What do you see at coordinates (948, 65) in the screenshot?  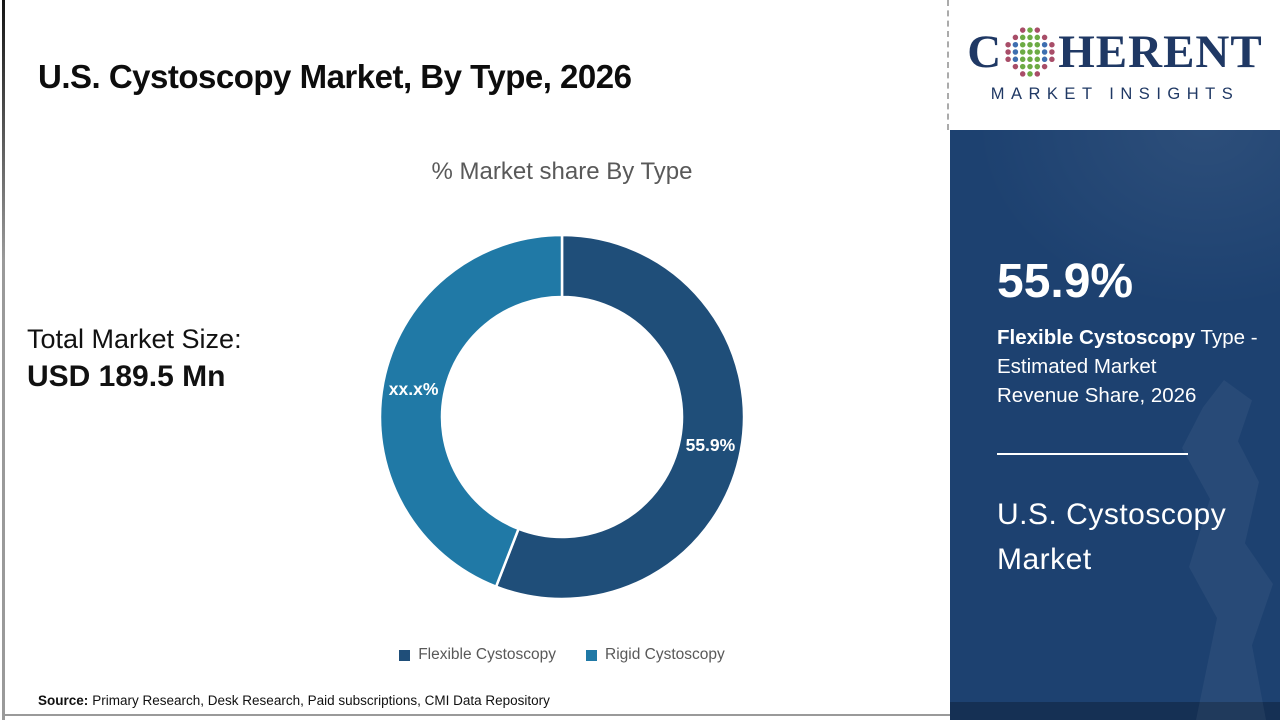 I see `dashed-separator` at bounding box center [948, 65].